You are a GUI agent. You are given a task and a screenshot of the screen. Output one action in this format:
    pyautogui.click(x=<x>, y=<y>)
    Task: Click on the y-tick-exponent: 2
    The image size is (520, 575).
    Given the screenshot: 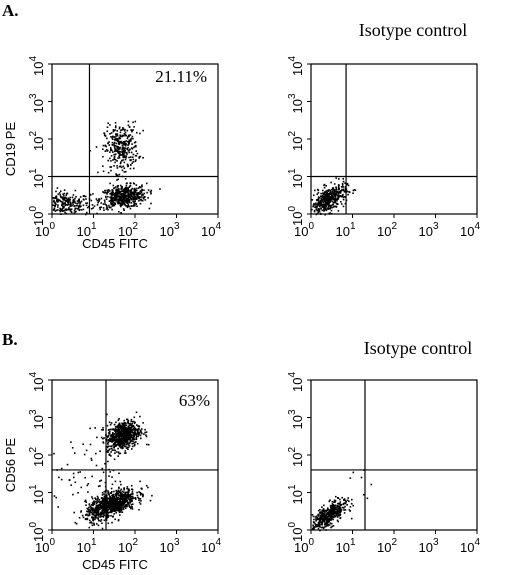 What is the action you would take?
    pyautogui.click(x=33, y=450)
    